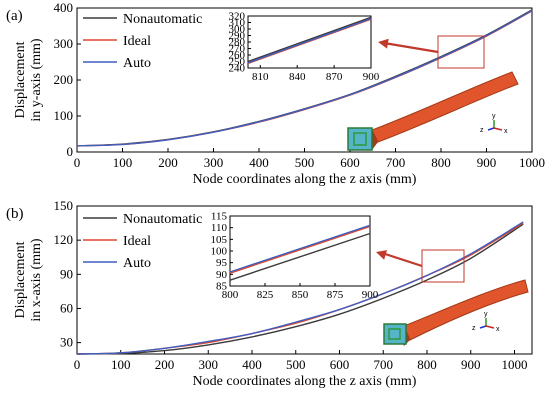 Image resolution: width=550 pixels, height=400 pixels. I want to click on inset-x-tick-label: 840, so click(297, 77).